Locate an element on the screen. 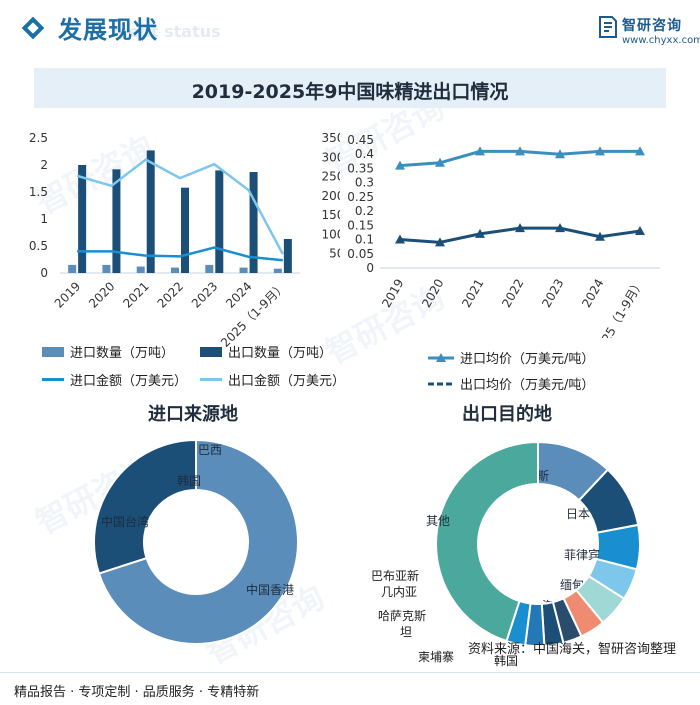 The image size is (700, 705). chart-title-bar: 2019-2025年9中国味精进出口情况 is located at coordinates (350, 88).